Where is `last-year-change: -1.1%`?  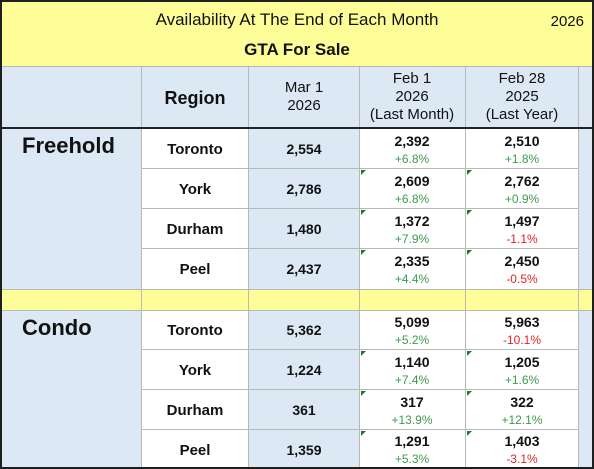 last-year-change: -1.1% is located at coordinates (522, 239).